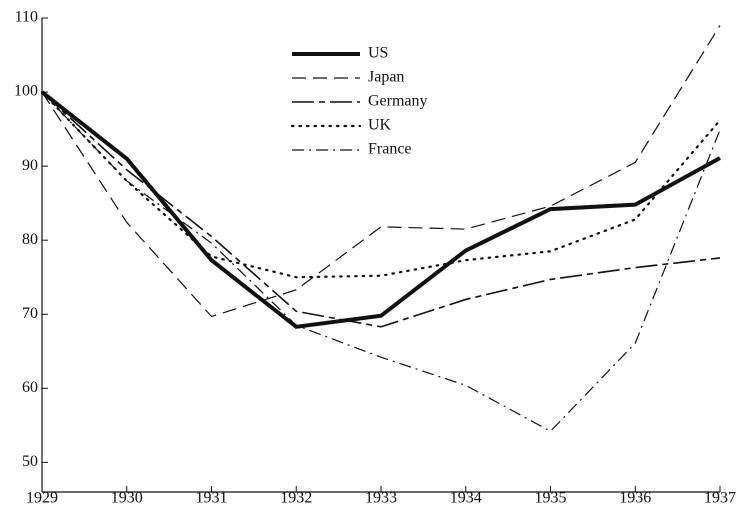 The width and height of the screenshot is (739, 507). I want to click on x-tick-label: 1935, so click(551, 498).